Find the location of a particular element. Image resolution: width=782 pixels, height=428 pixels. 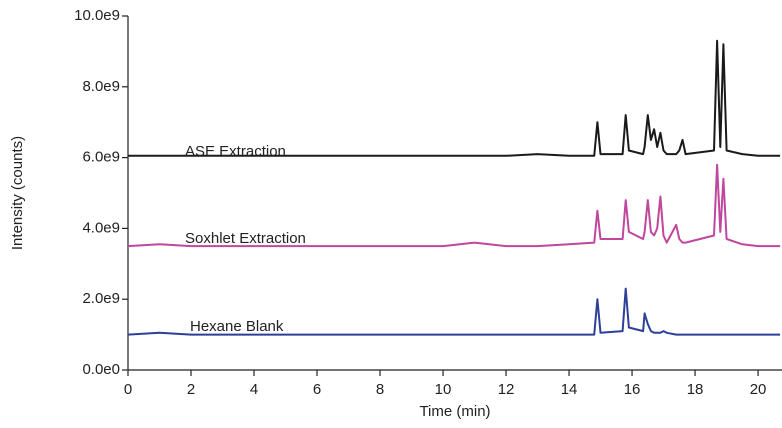

x-tick-label: 4 is located at coordinates (254, 389).